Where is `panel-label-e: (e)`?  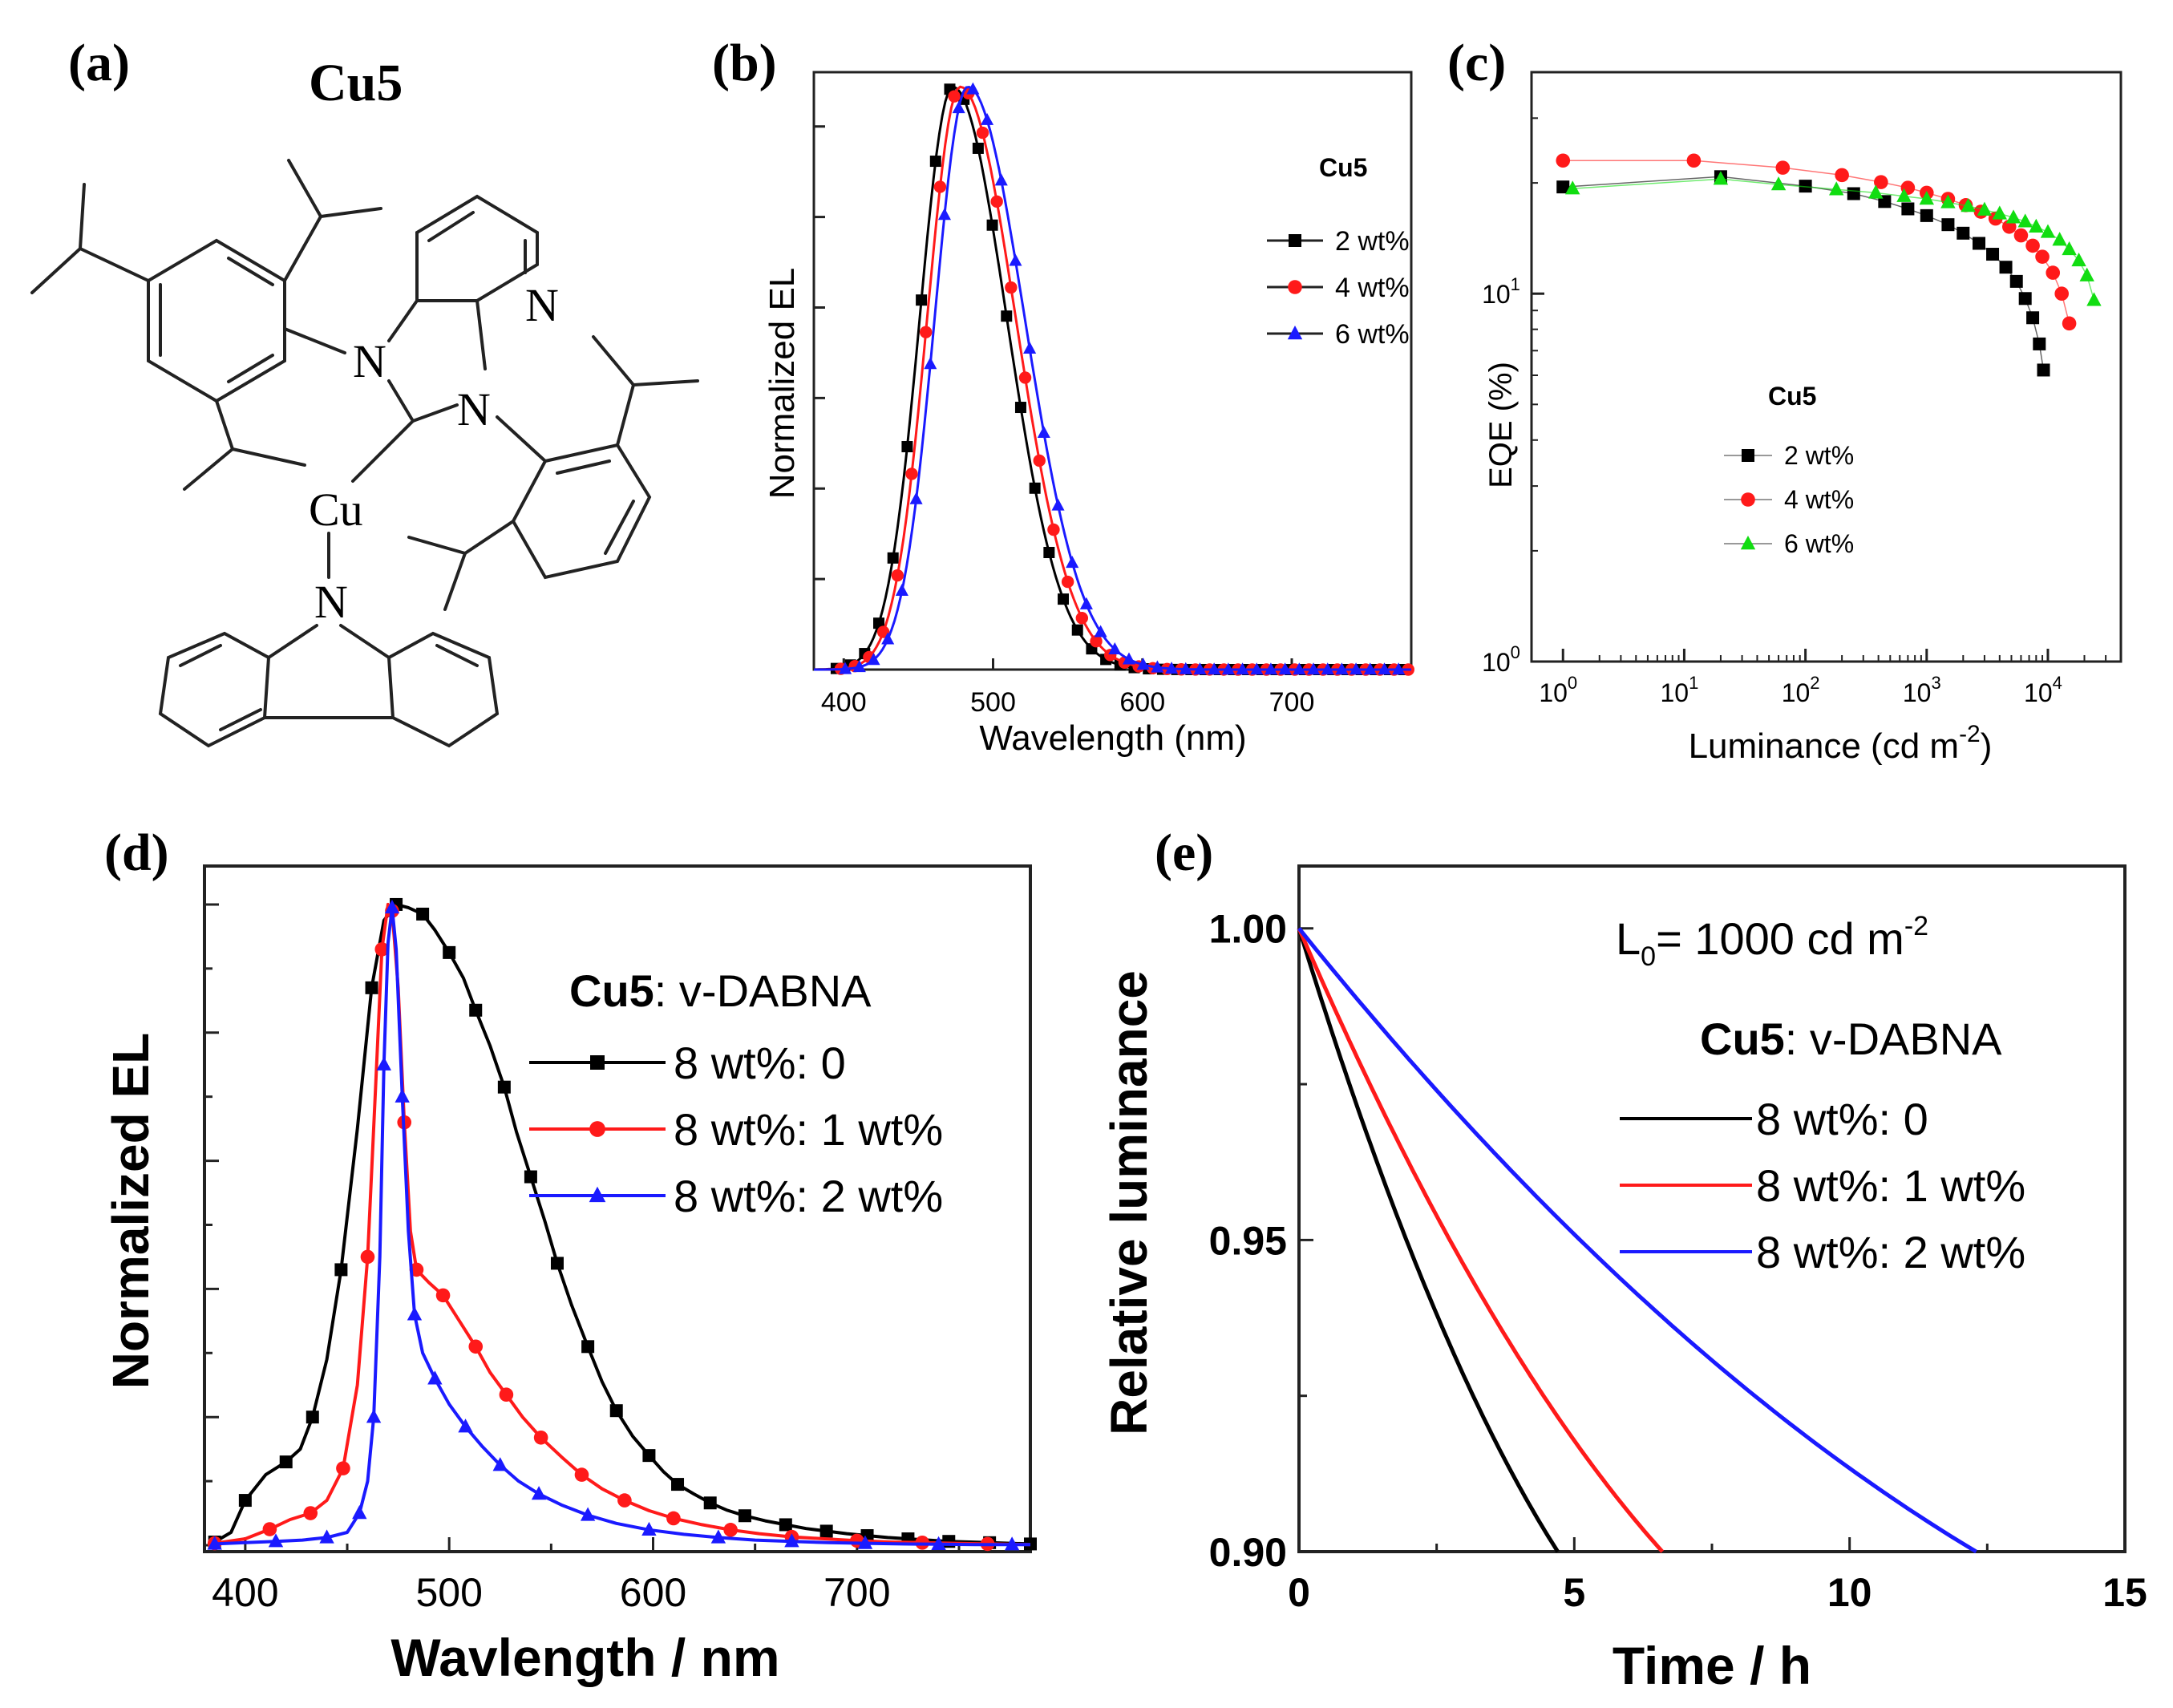 panel-label-e: (e) is located at coordinates (1184, 853).